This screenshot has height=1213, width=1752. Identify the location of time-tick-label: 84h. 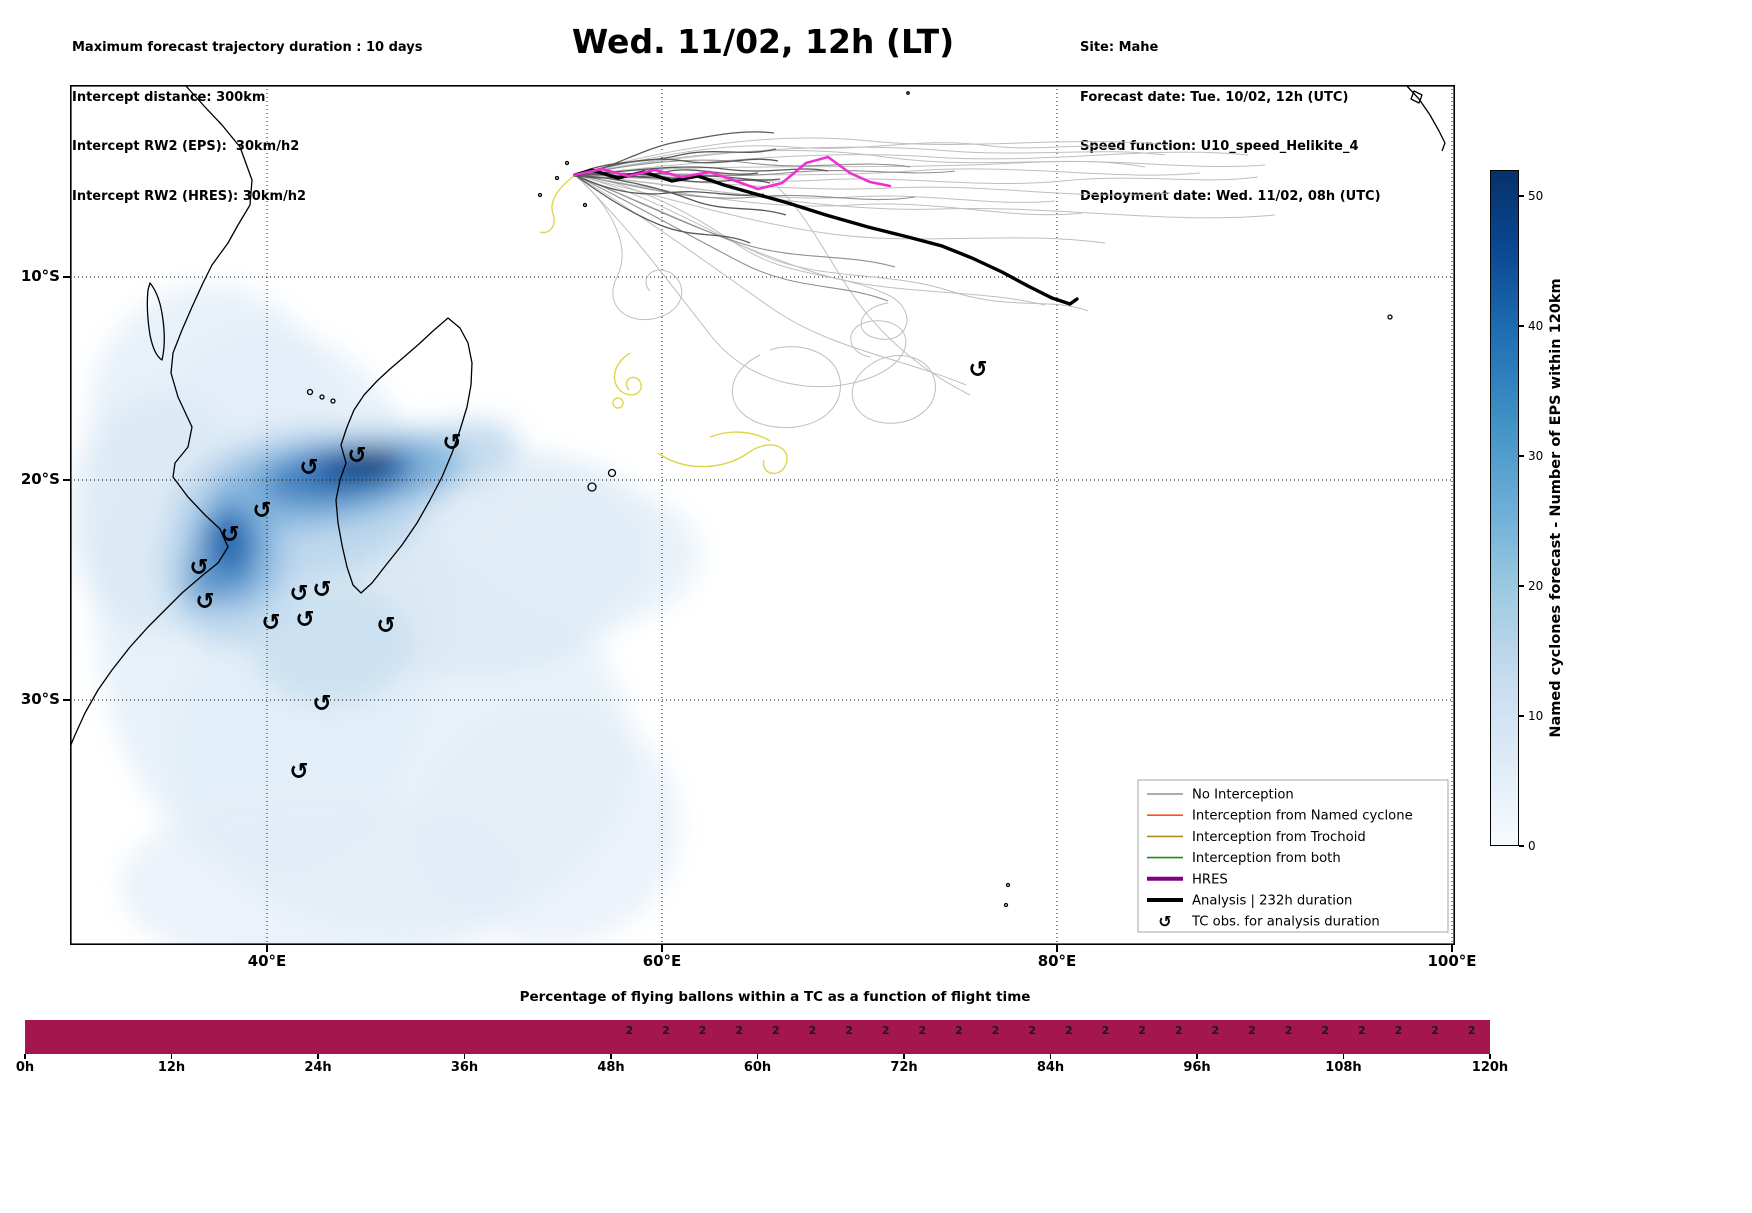
(1050, 1067).